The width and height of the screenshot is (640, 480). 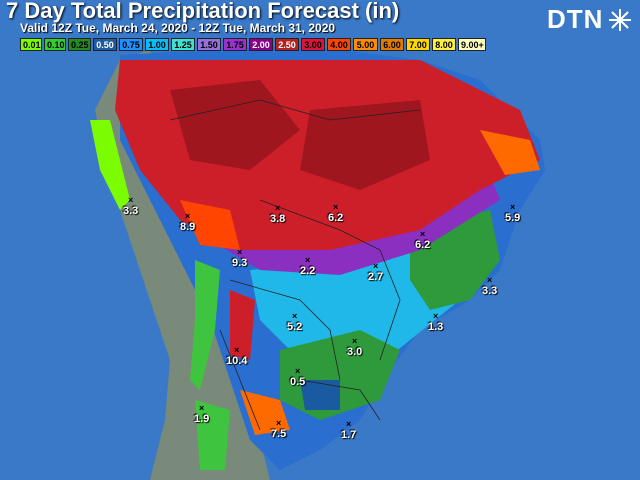 I want to click on legend-swatch: 8.00, so click(x=444, y=44).